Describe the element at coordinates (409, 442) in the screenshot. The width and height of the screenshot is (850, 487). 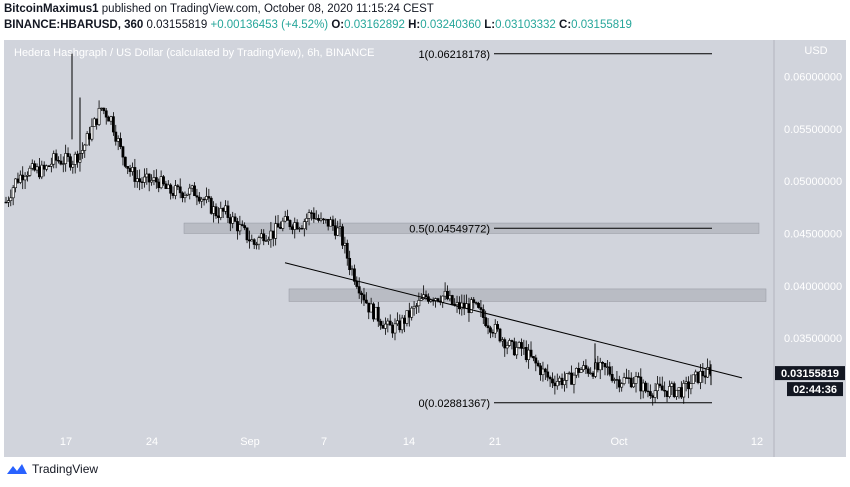
I see `time-tick-label: 14` at that location.